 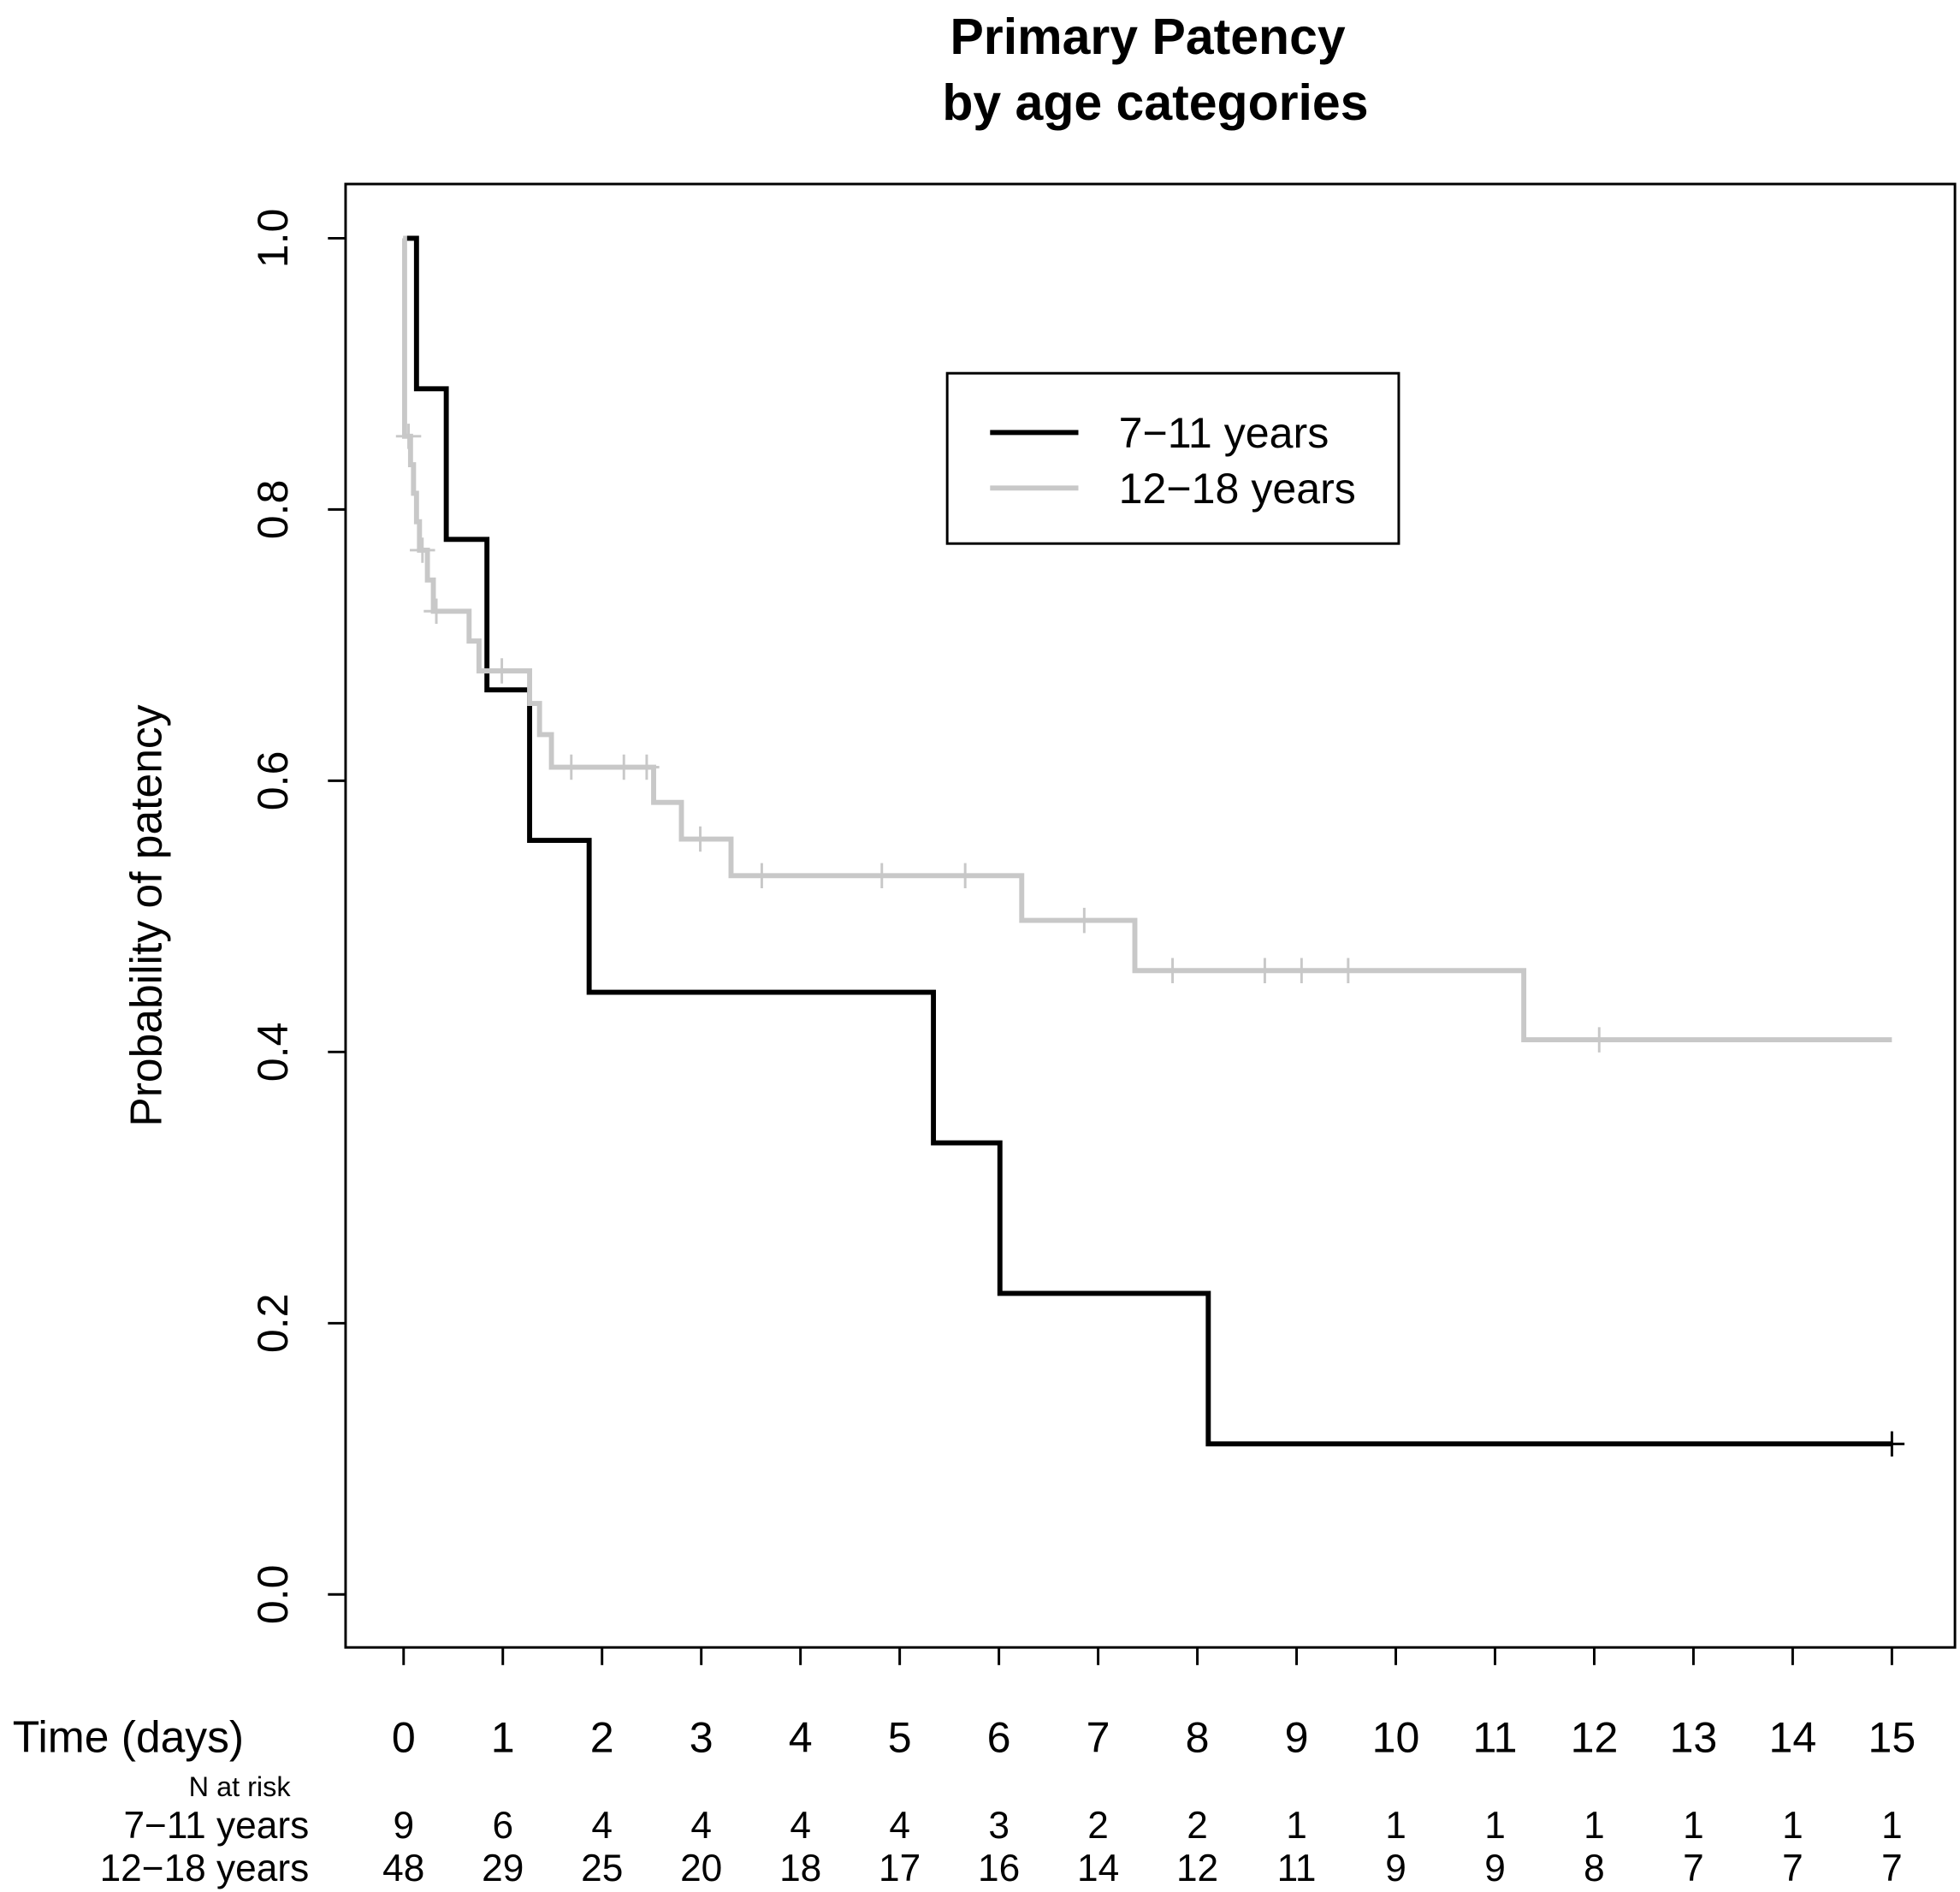 I want to click on x-tick-label: 12, so click(x=1595, y=1738).